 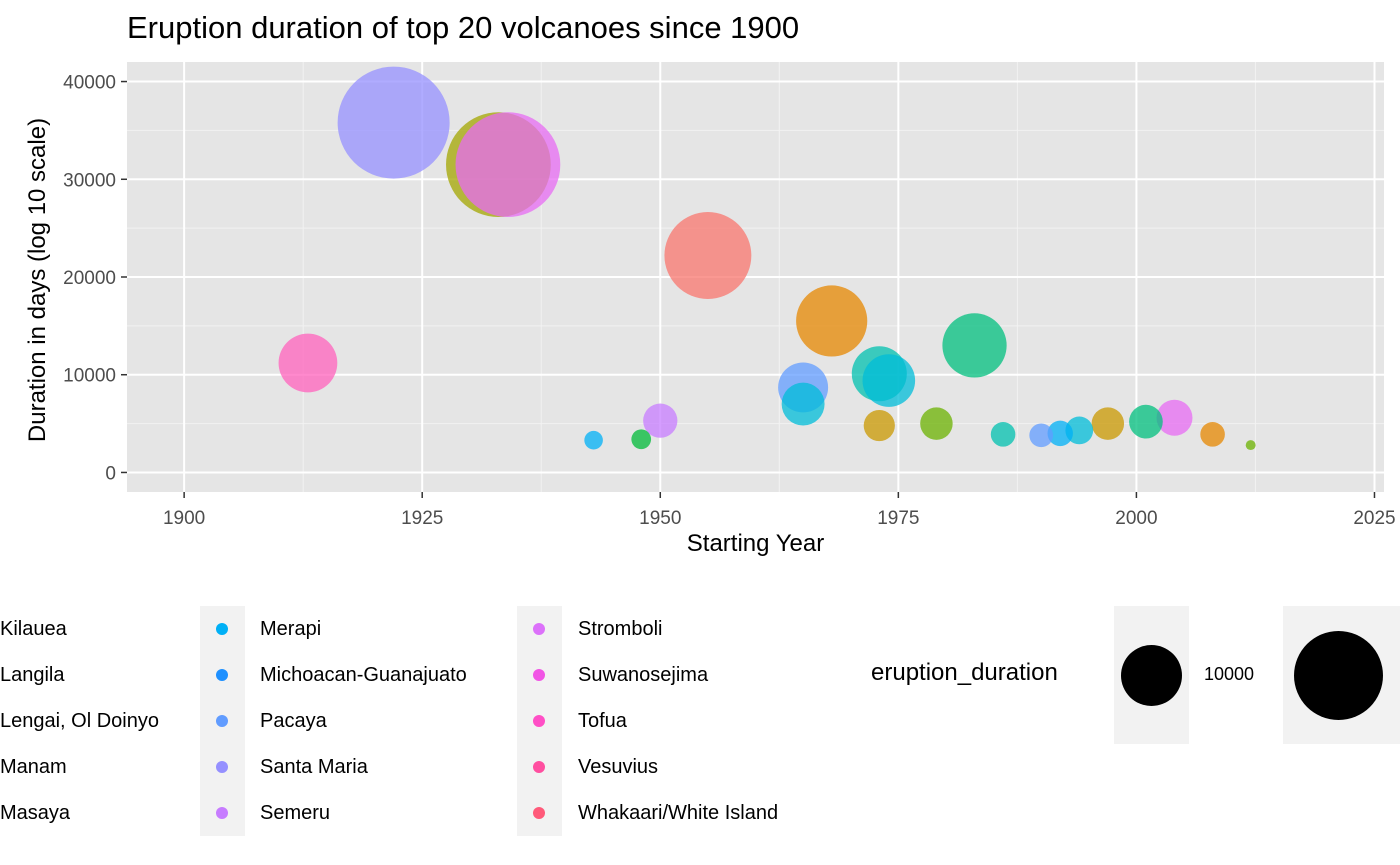 I want to click on legend-label: Tofua, so click(x=602, y=720).